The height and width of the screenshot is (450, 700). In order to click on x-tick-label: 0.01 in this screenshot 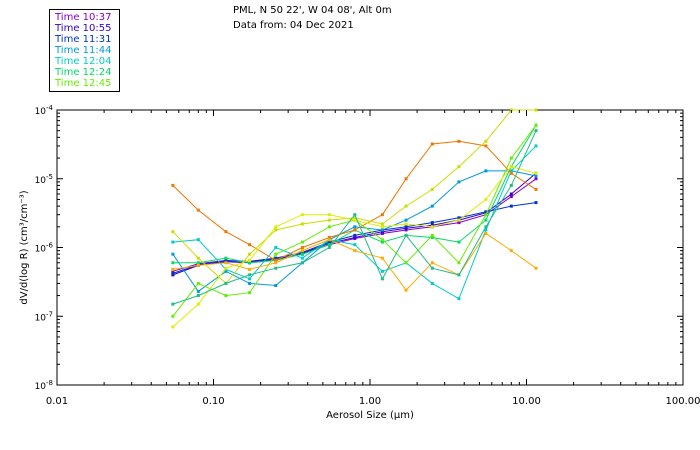, I will do `click(57, 401)`.